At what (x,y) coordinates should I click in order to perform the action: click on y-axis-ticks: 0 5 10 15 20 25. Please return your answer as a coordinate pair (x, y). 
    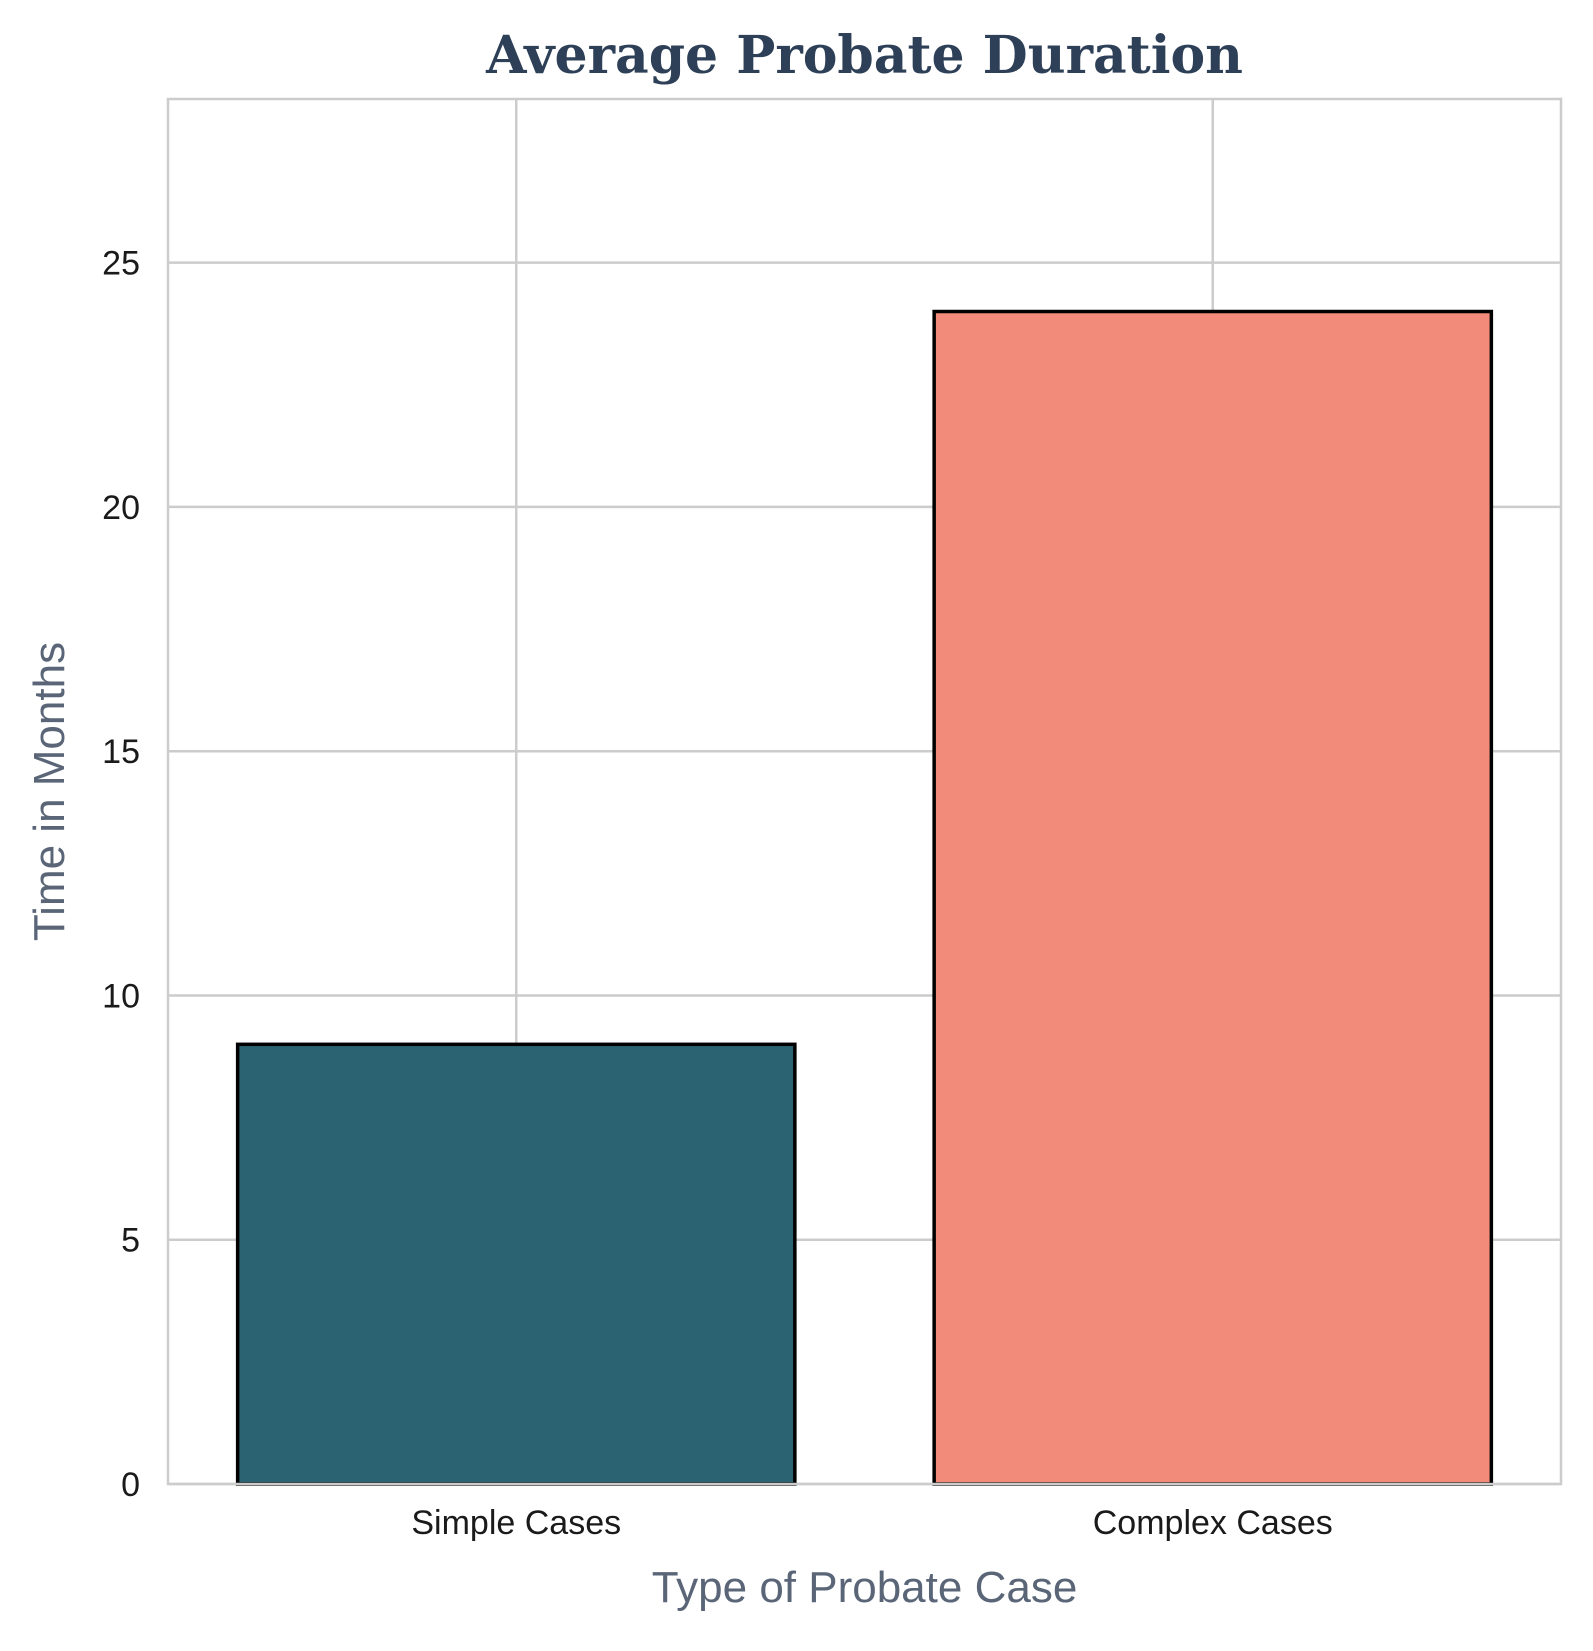
    Looking at the image, I should click on (121, 874).